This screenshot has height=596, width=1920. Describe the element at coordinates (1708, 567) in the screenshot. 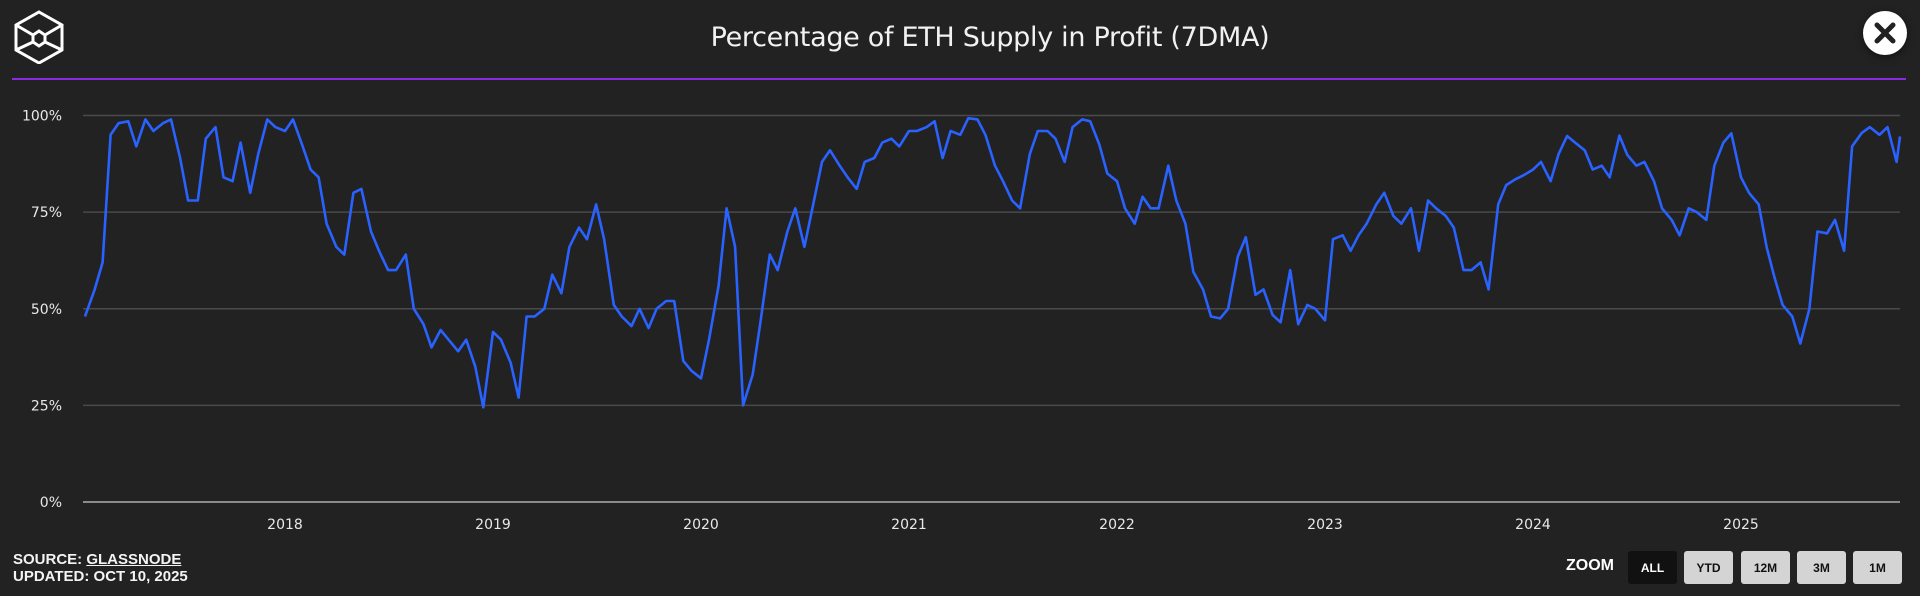

I see `zoom-ytd-button: YTD` at that location.